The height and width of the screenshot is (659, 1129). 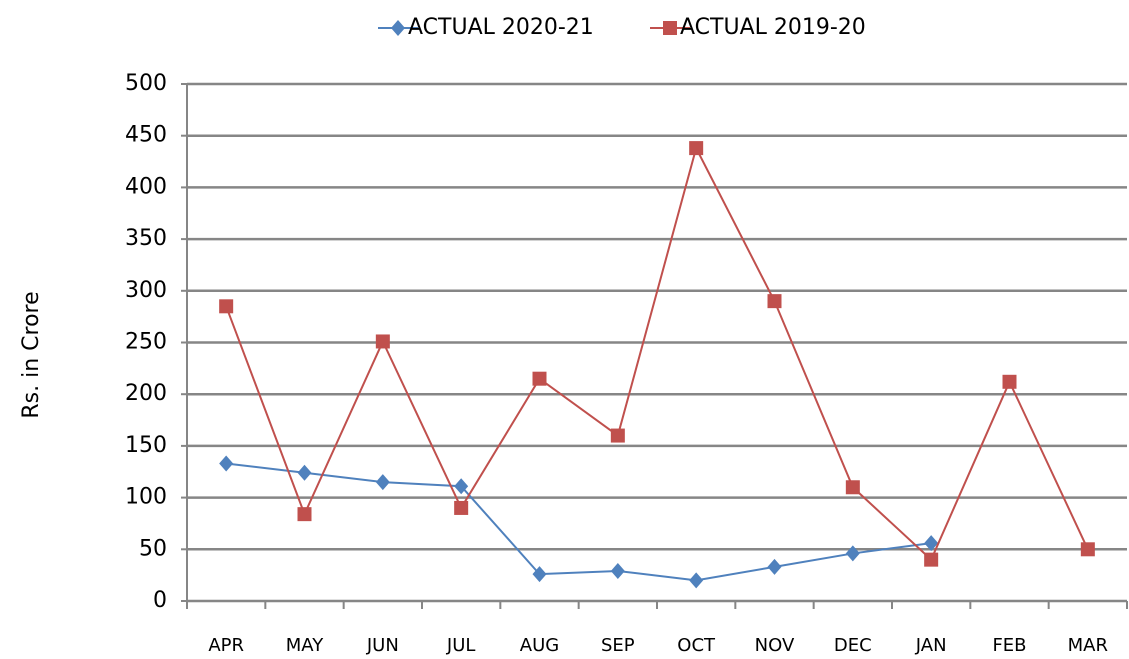 What do you see at coordinates (931, 645) in the screenshot?
I see `x-tick-label: JAN` at bounding box center [931, 645].